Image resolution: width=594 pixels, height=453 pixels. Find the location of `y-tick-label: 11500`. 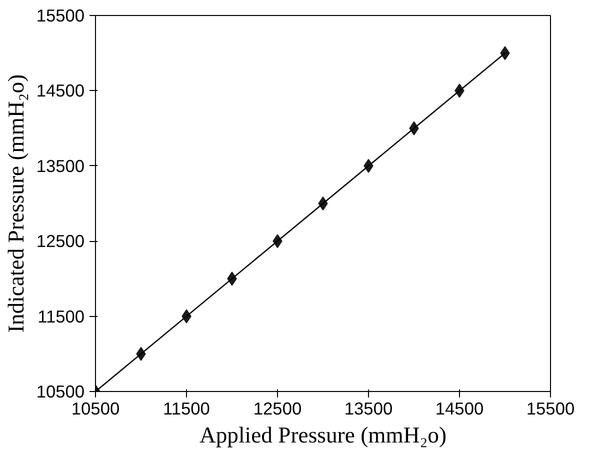

y-tick-label: 11500 is located at coordinates (61, 316).